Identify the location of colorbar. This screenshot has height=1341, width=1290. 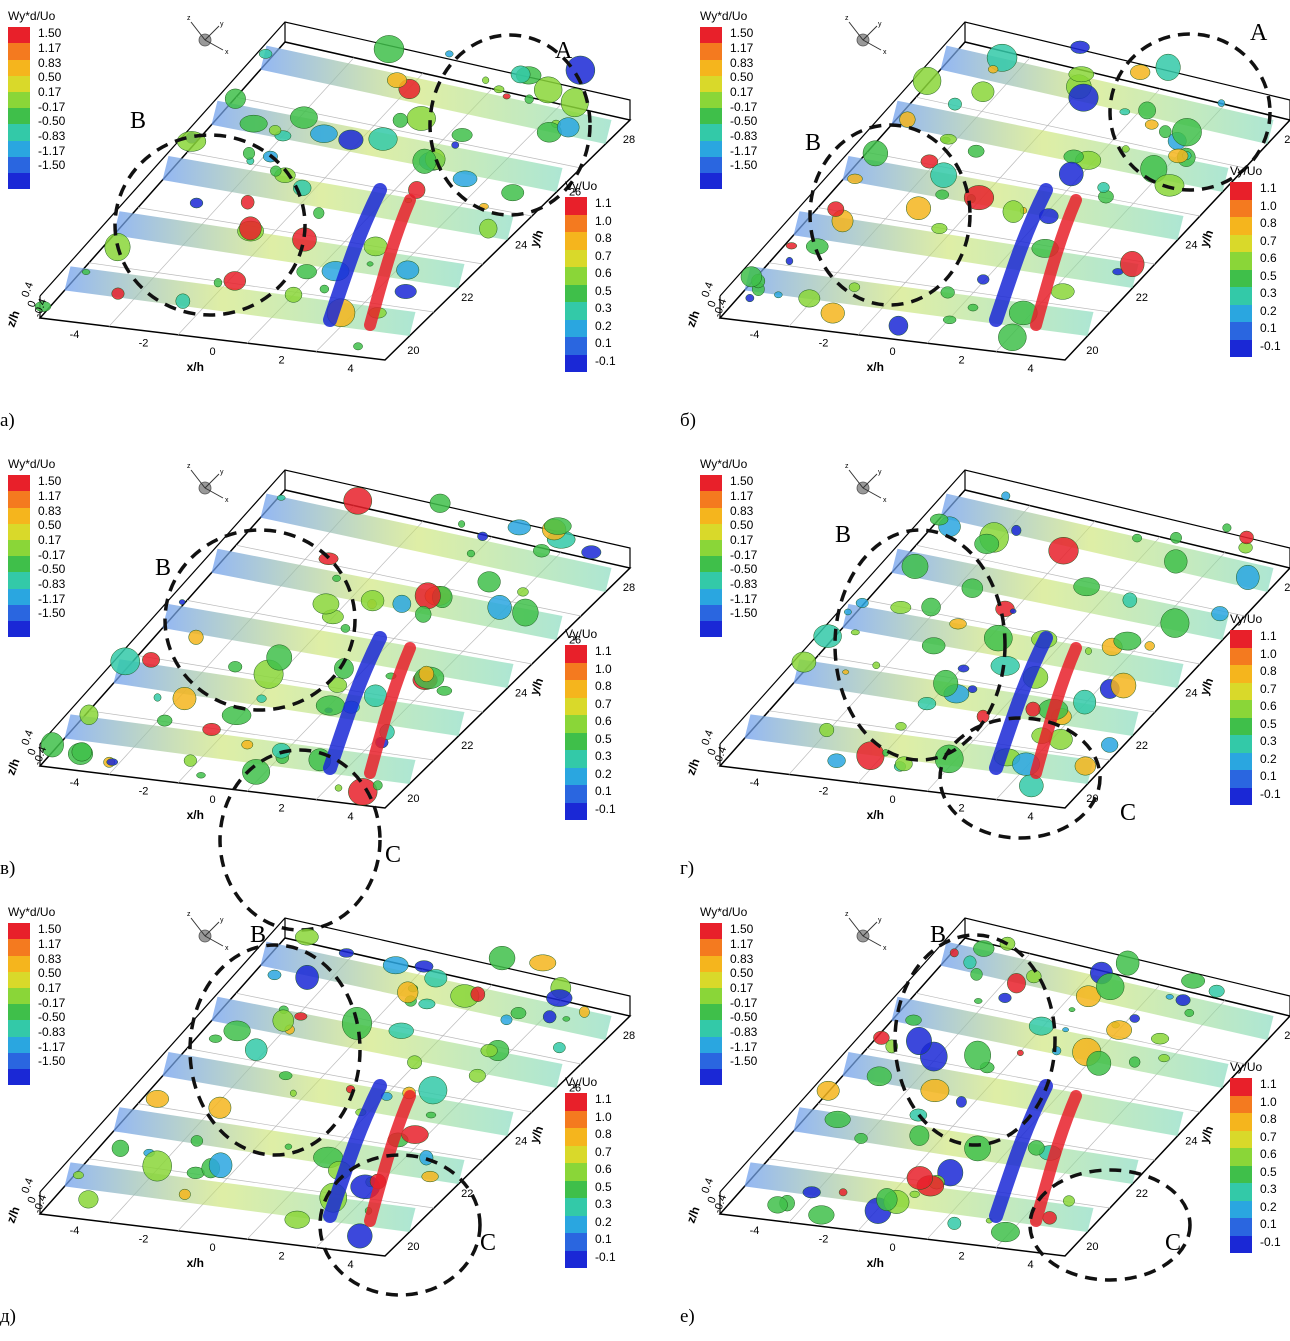
(1241, 270).